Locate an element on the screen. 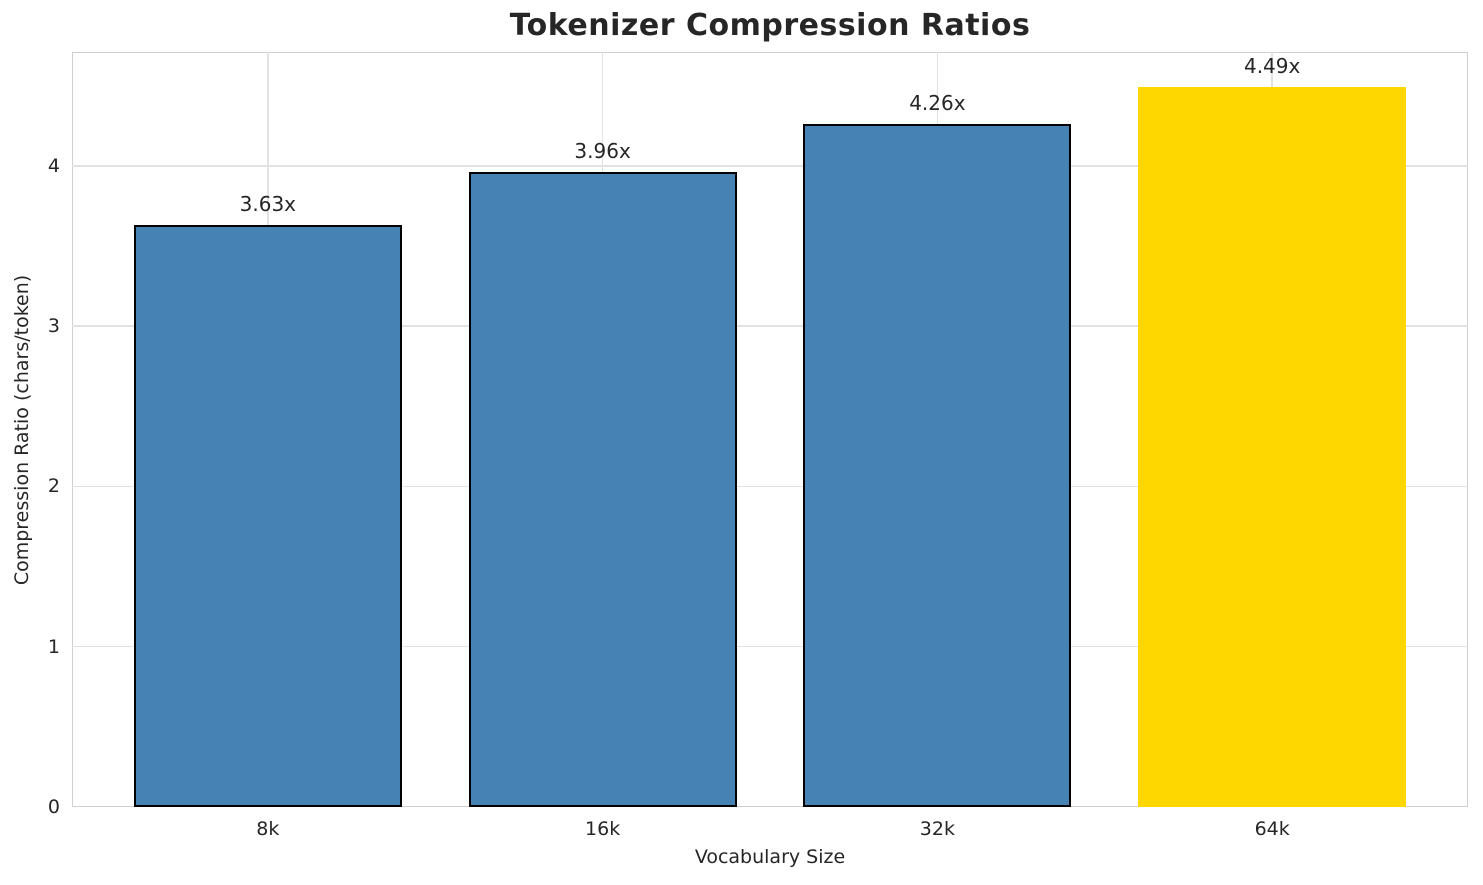 Image resolution: width=1483 pixels, height=885 pixels. x-tick-label: 16k is located at coordinates (603, 829).